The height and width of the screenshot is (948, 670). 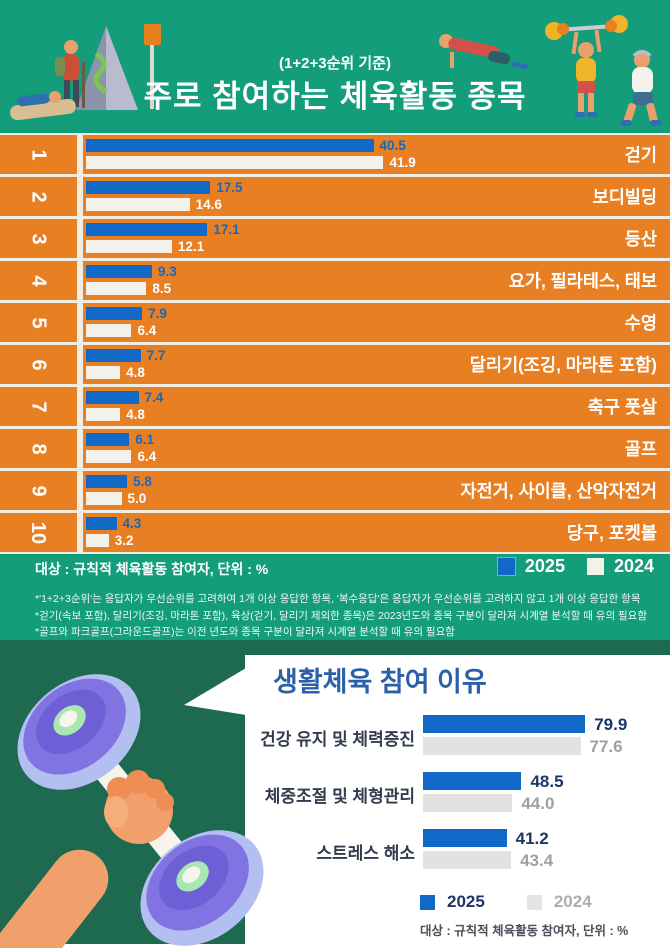 I want to click on rank-row-9: 9 5.8 5.0 자전거, 사이클, 산악자전거, so click(x=335, y=490).